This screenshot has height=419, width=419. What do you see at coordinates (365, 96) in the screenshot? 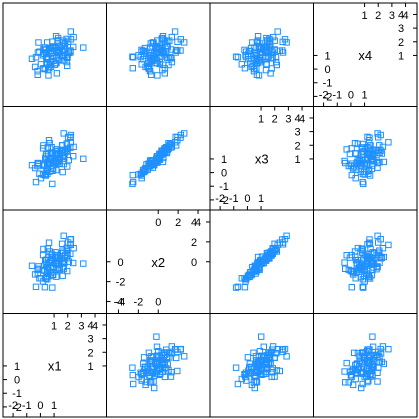
I see `tick-label-bottom-x4: 1` at bounding box center [365, 96].